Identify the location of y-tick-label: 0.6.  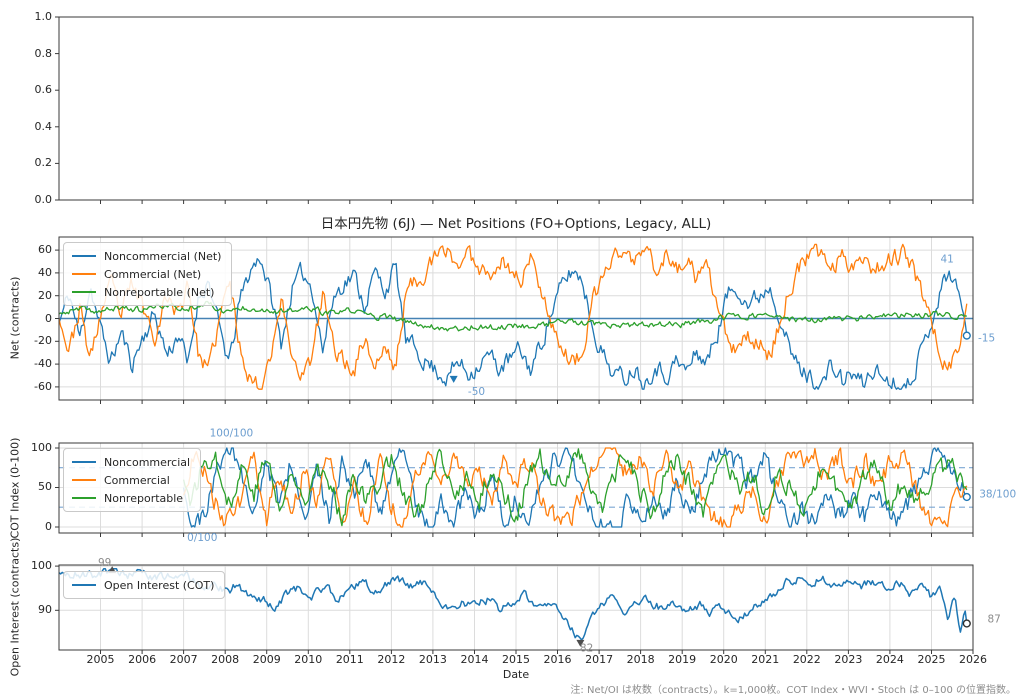
(43, 90).